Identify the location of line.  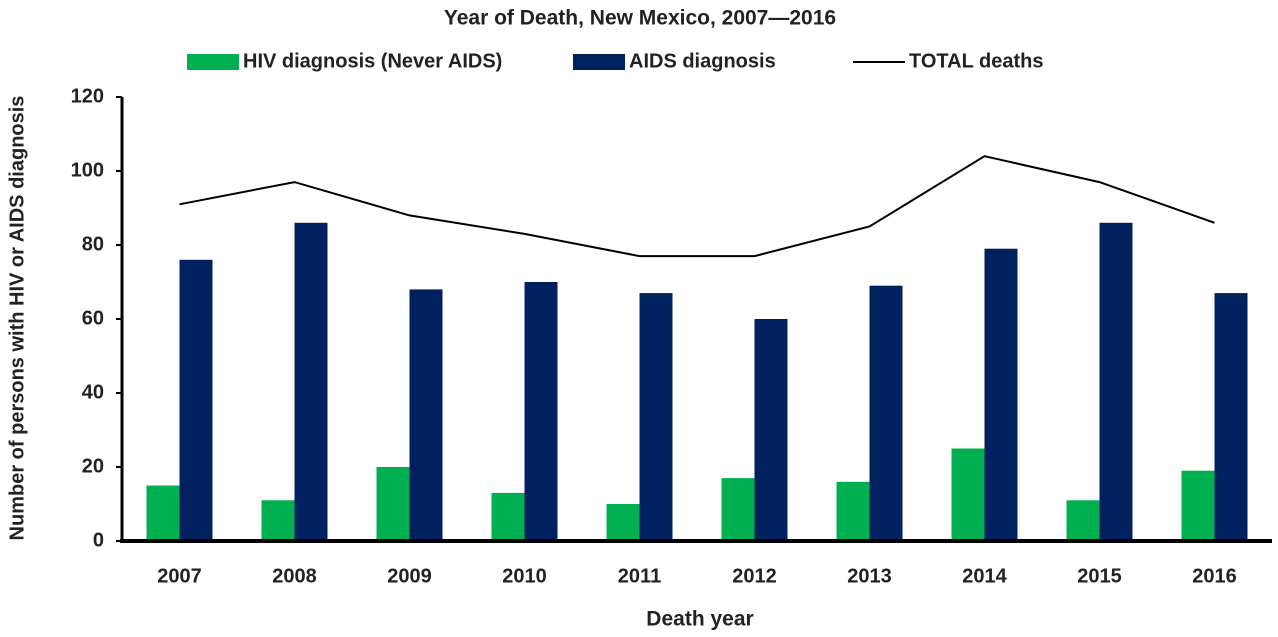
(697, 206).